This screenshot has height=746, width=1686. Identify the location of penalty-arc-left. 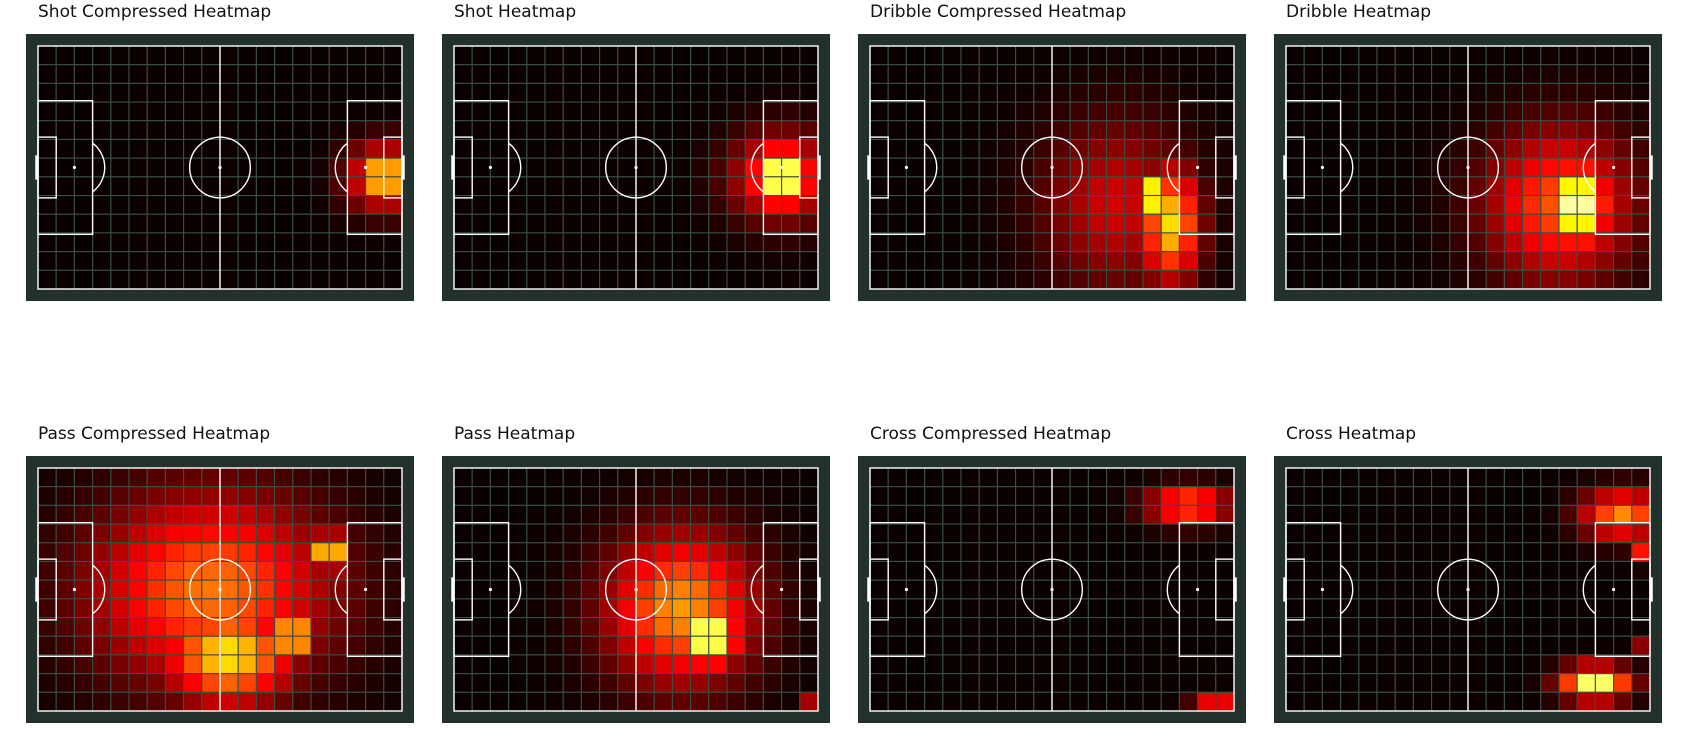
(931, 589).